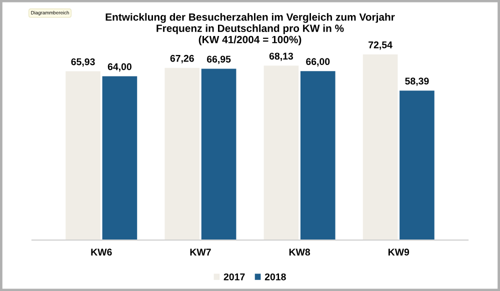 This screenshot has height=291, width=500. What do you see at coordinates (417, 82) in the screenshot?
I see `data-label: 58,39` at bounding box center [417, 82].